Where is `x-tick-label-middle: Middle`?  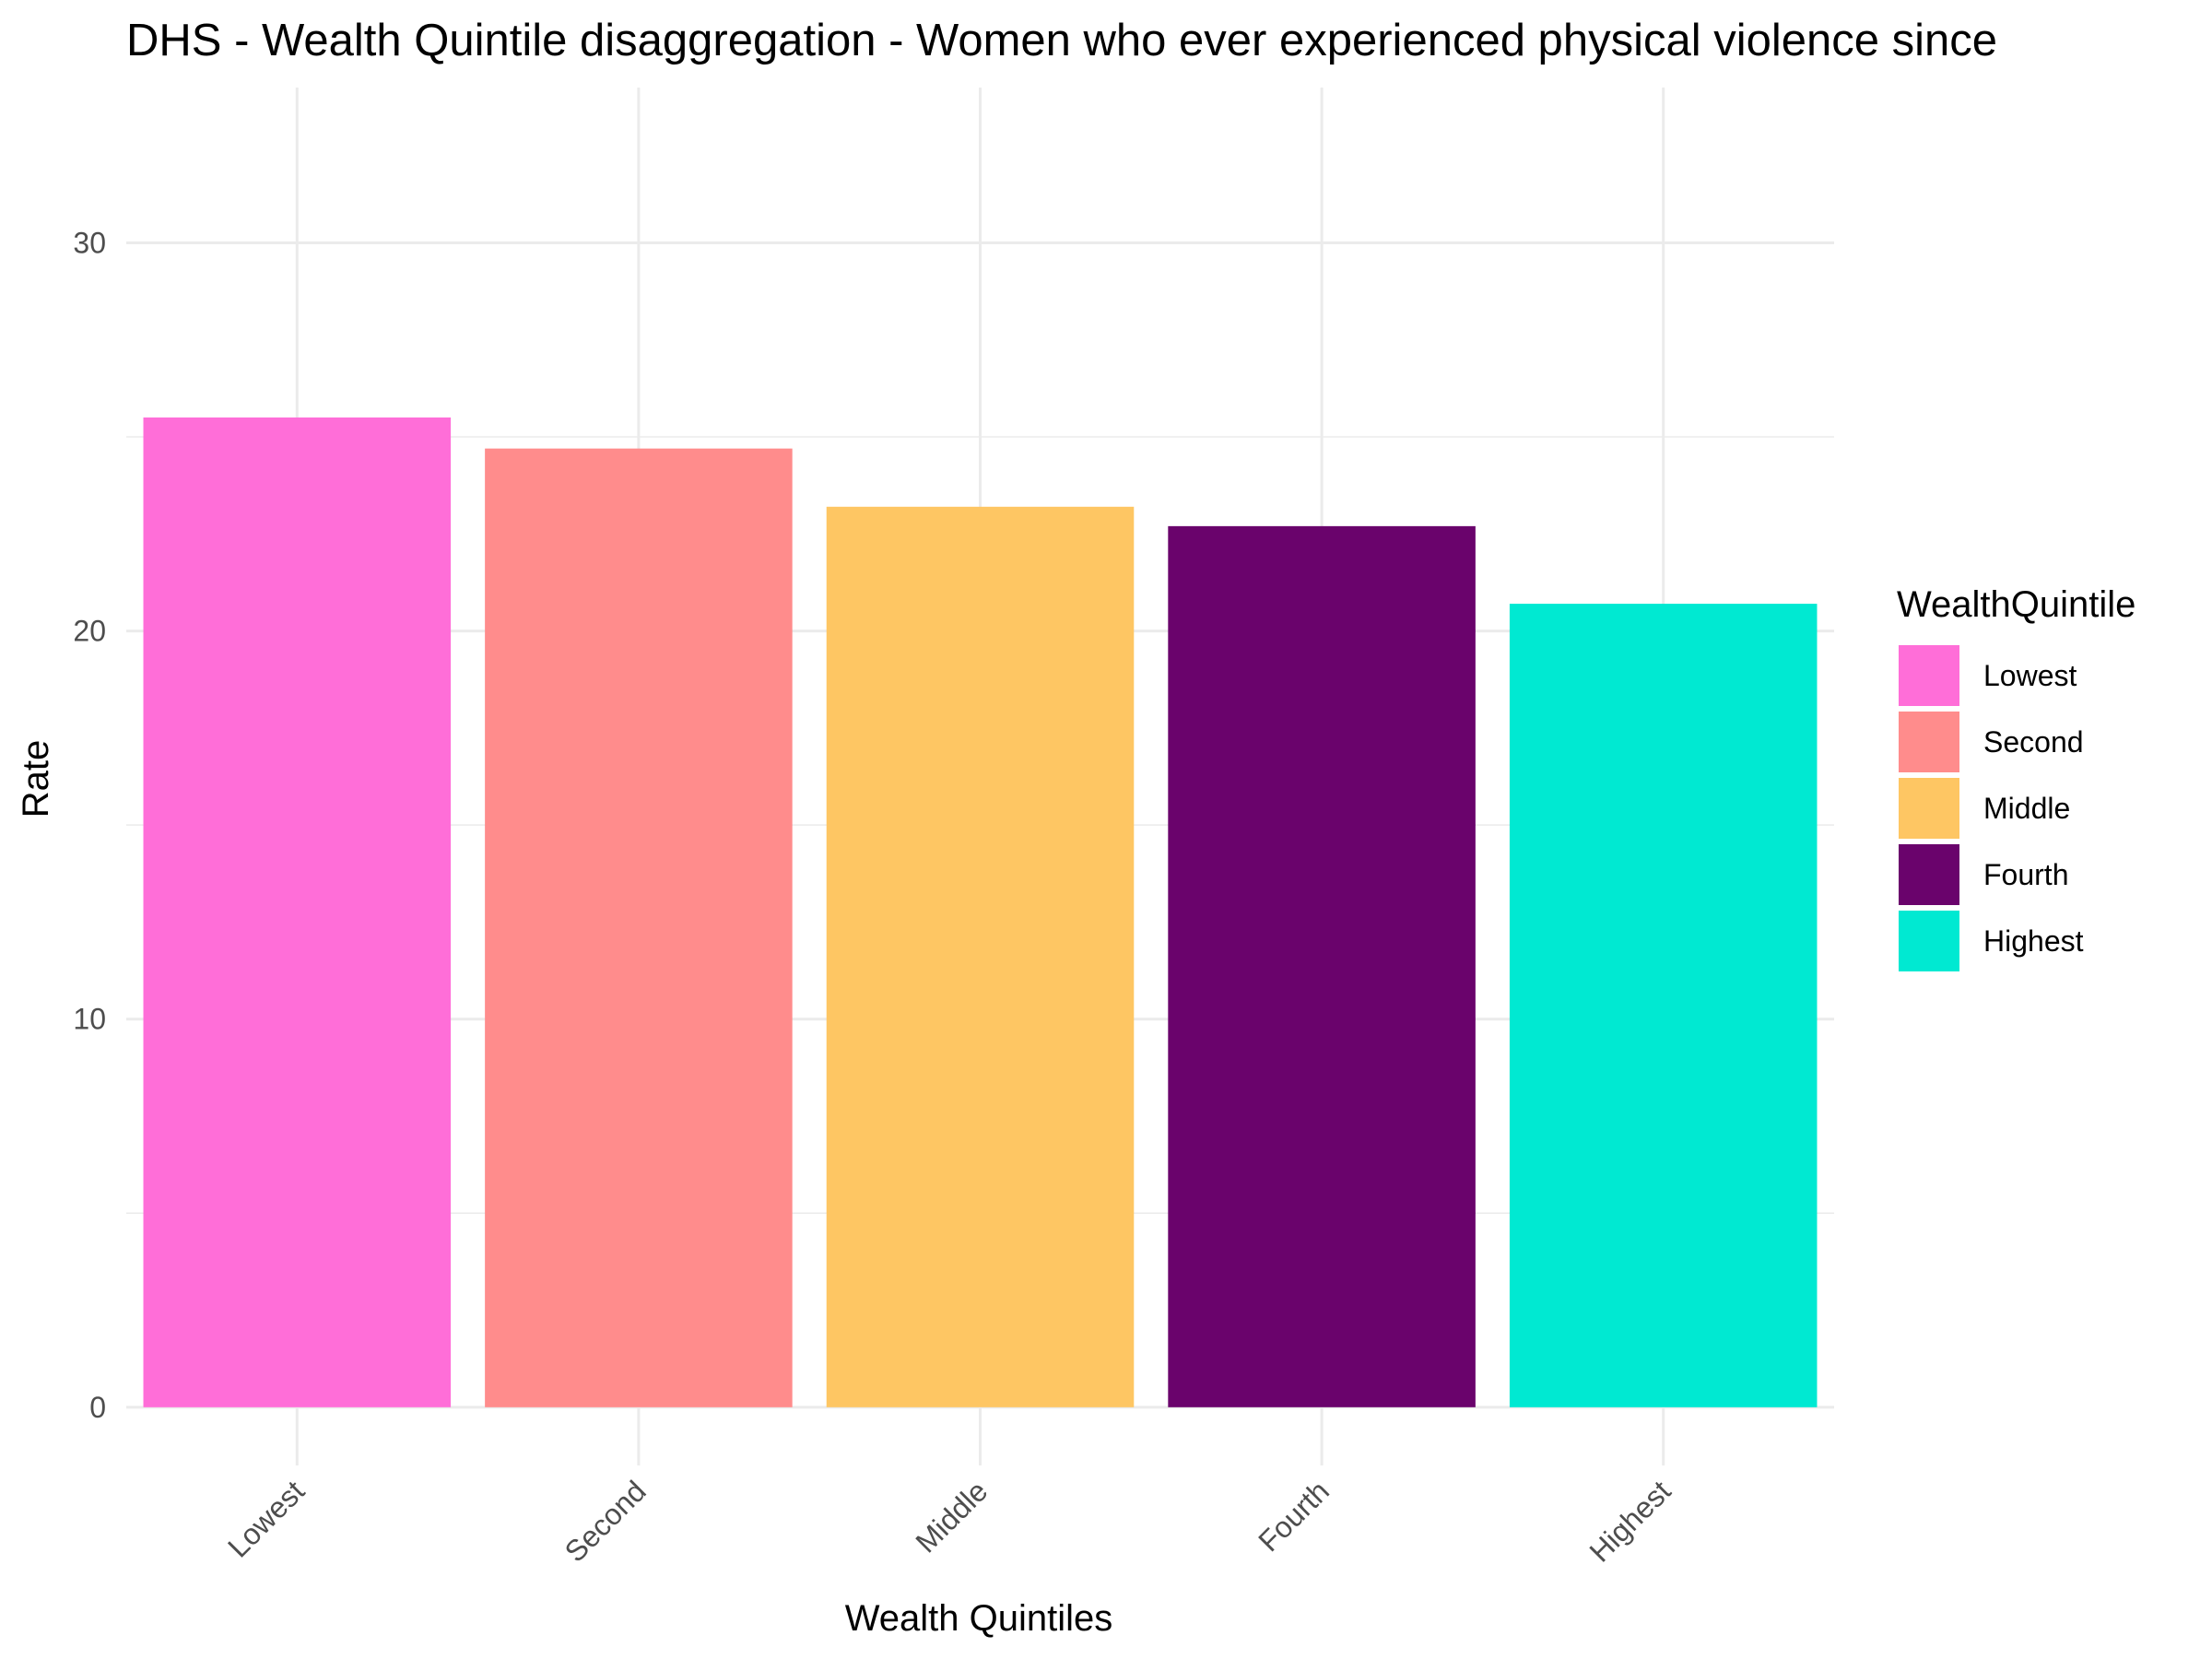 x-tick-label-middle: Middle is located at coordinates (951, 1516).